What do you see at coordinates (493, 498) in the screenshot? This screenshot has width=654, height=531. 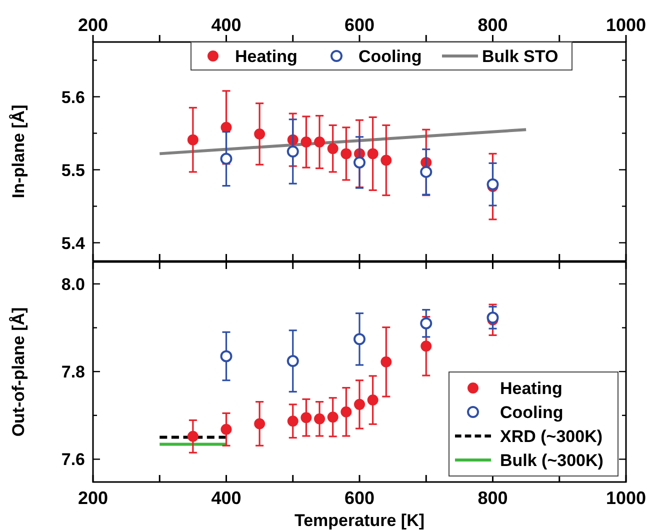 I see `x-tick-label: 800` at bounding box center [493, 498].